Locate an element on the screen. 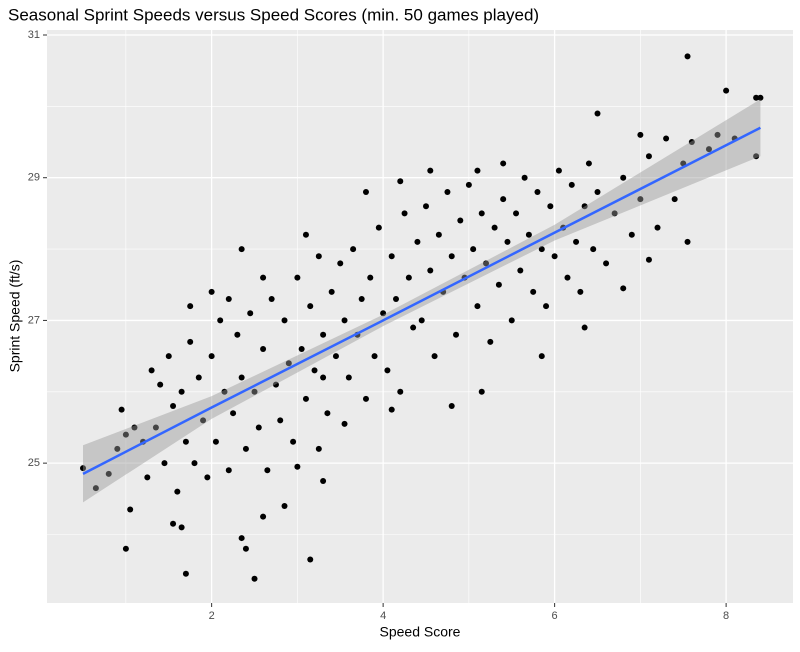 This screenshot has height=652, width=800. x-axis-title: Speed Score is located at coordinates (420, 632).